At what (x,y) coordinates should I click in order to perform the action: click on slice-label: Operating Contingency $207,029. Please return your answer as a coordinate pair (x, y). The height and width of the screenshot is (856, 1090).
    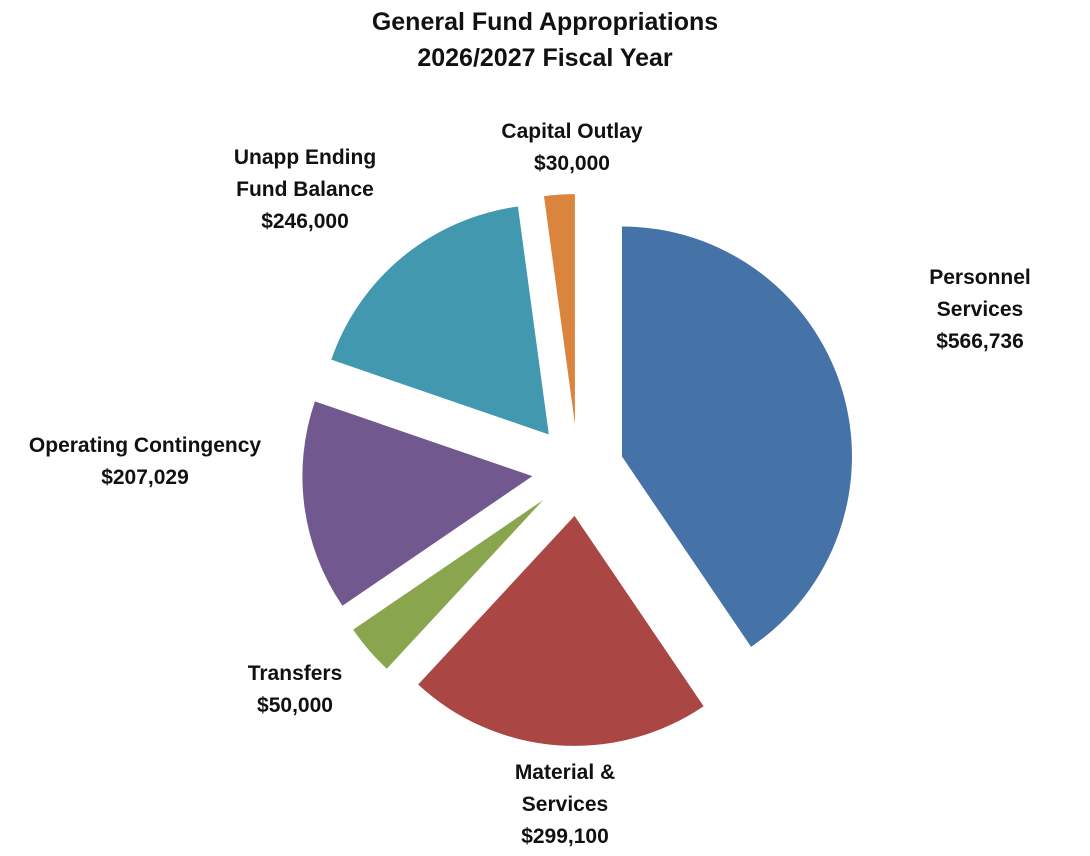
    Looking at the image, I should click on (145, 462).